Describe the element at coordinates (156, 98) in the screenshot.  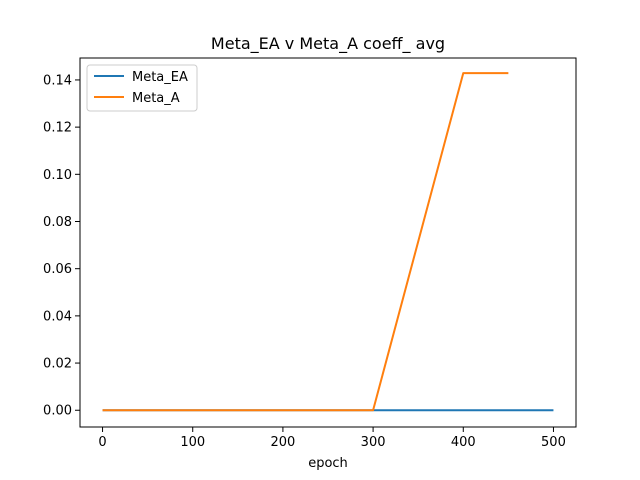
I see `legend-label-meta-a: Meta_A` at that location.